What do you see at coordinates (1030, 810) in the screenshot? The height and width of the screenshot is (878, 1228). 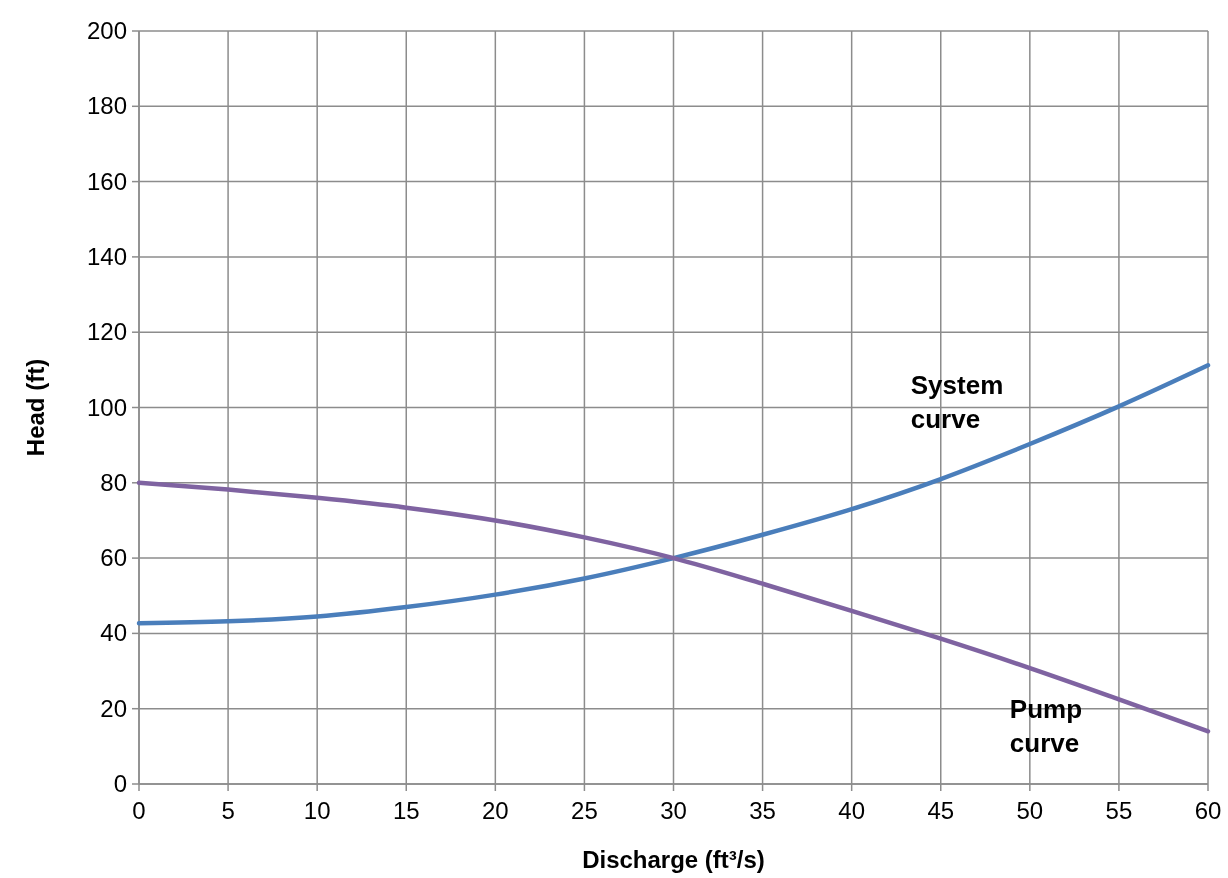 I see `x-tick-label: 50` at bounding box center [1030, 810].